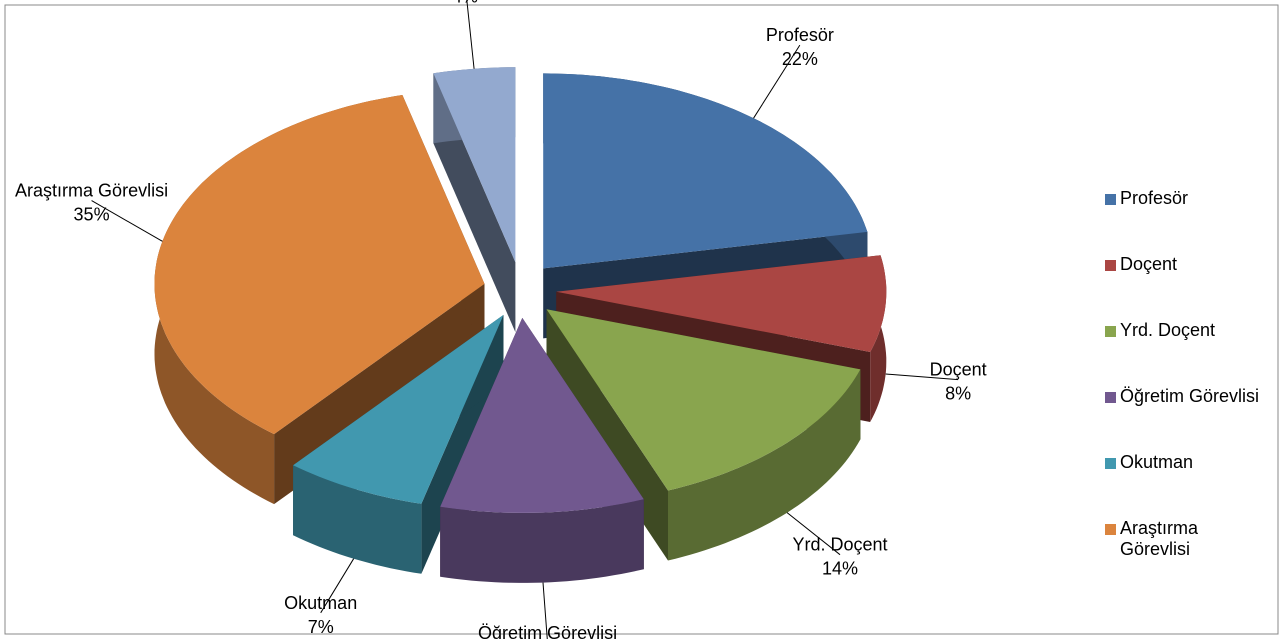 Image resolution: width=1284 pixels, height=639 pixels. Describe the element at coordinates (92, 215) in the screenshot. I see `data-label-value: 35%` at that location.